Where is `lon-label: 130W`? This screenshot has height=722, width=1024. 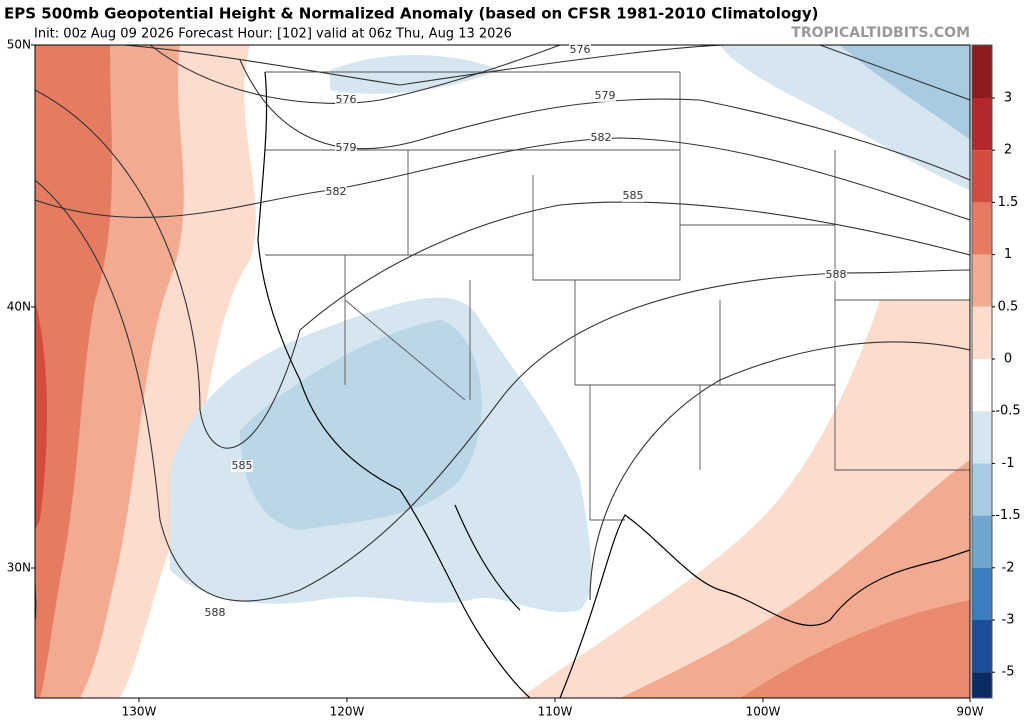 lon-label: 130W is located at coordinates (139, 712).